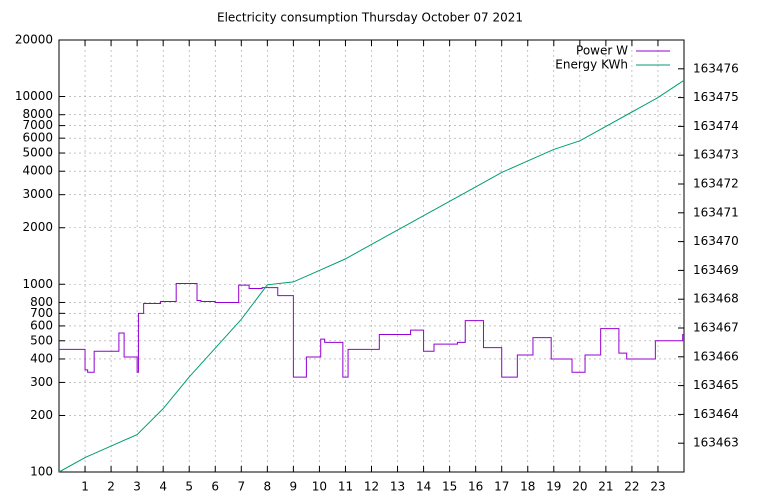  I want to click on x-tick-label: 23, so click(657, 487).